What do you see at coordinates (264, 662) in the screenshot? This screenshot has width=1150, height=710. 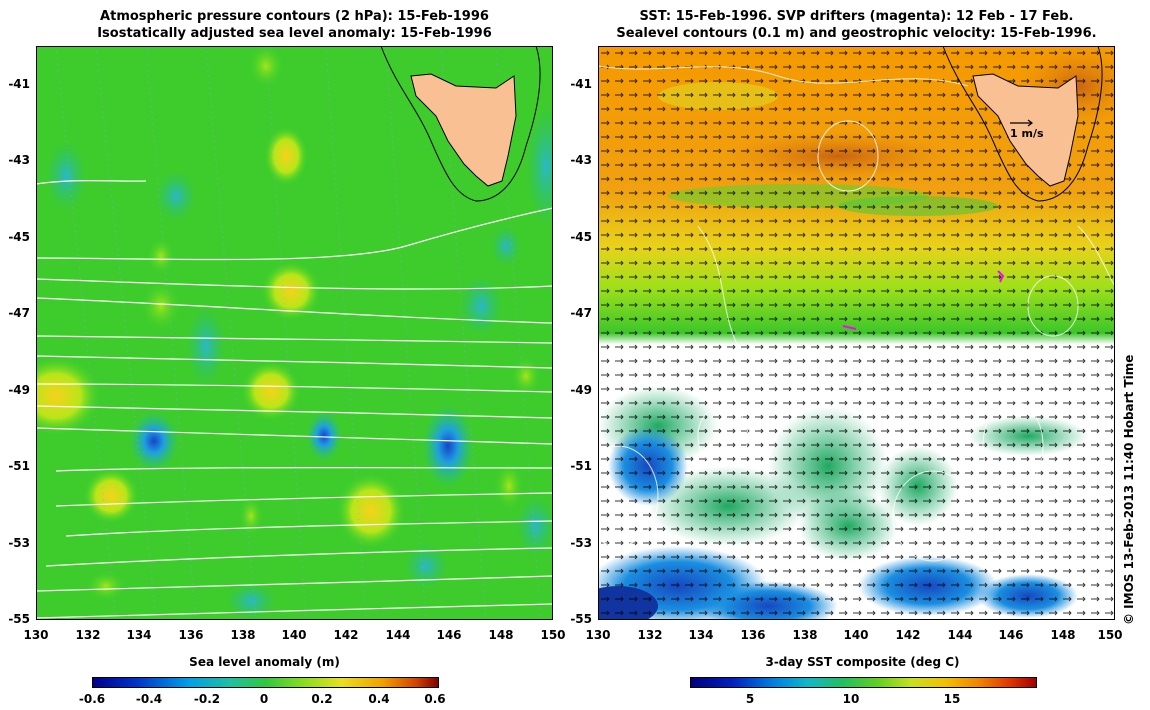 I see `left-colorbar-title: Sea level anomaly (m)` at bounding box center [264, 662].